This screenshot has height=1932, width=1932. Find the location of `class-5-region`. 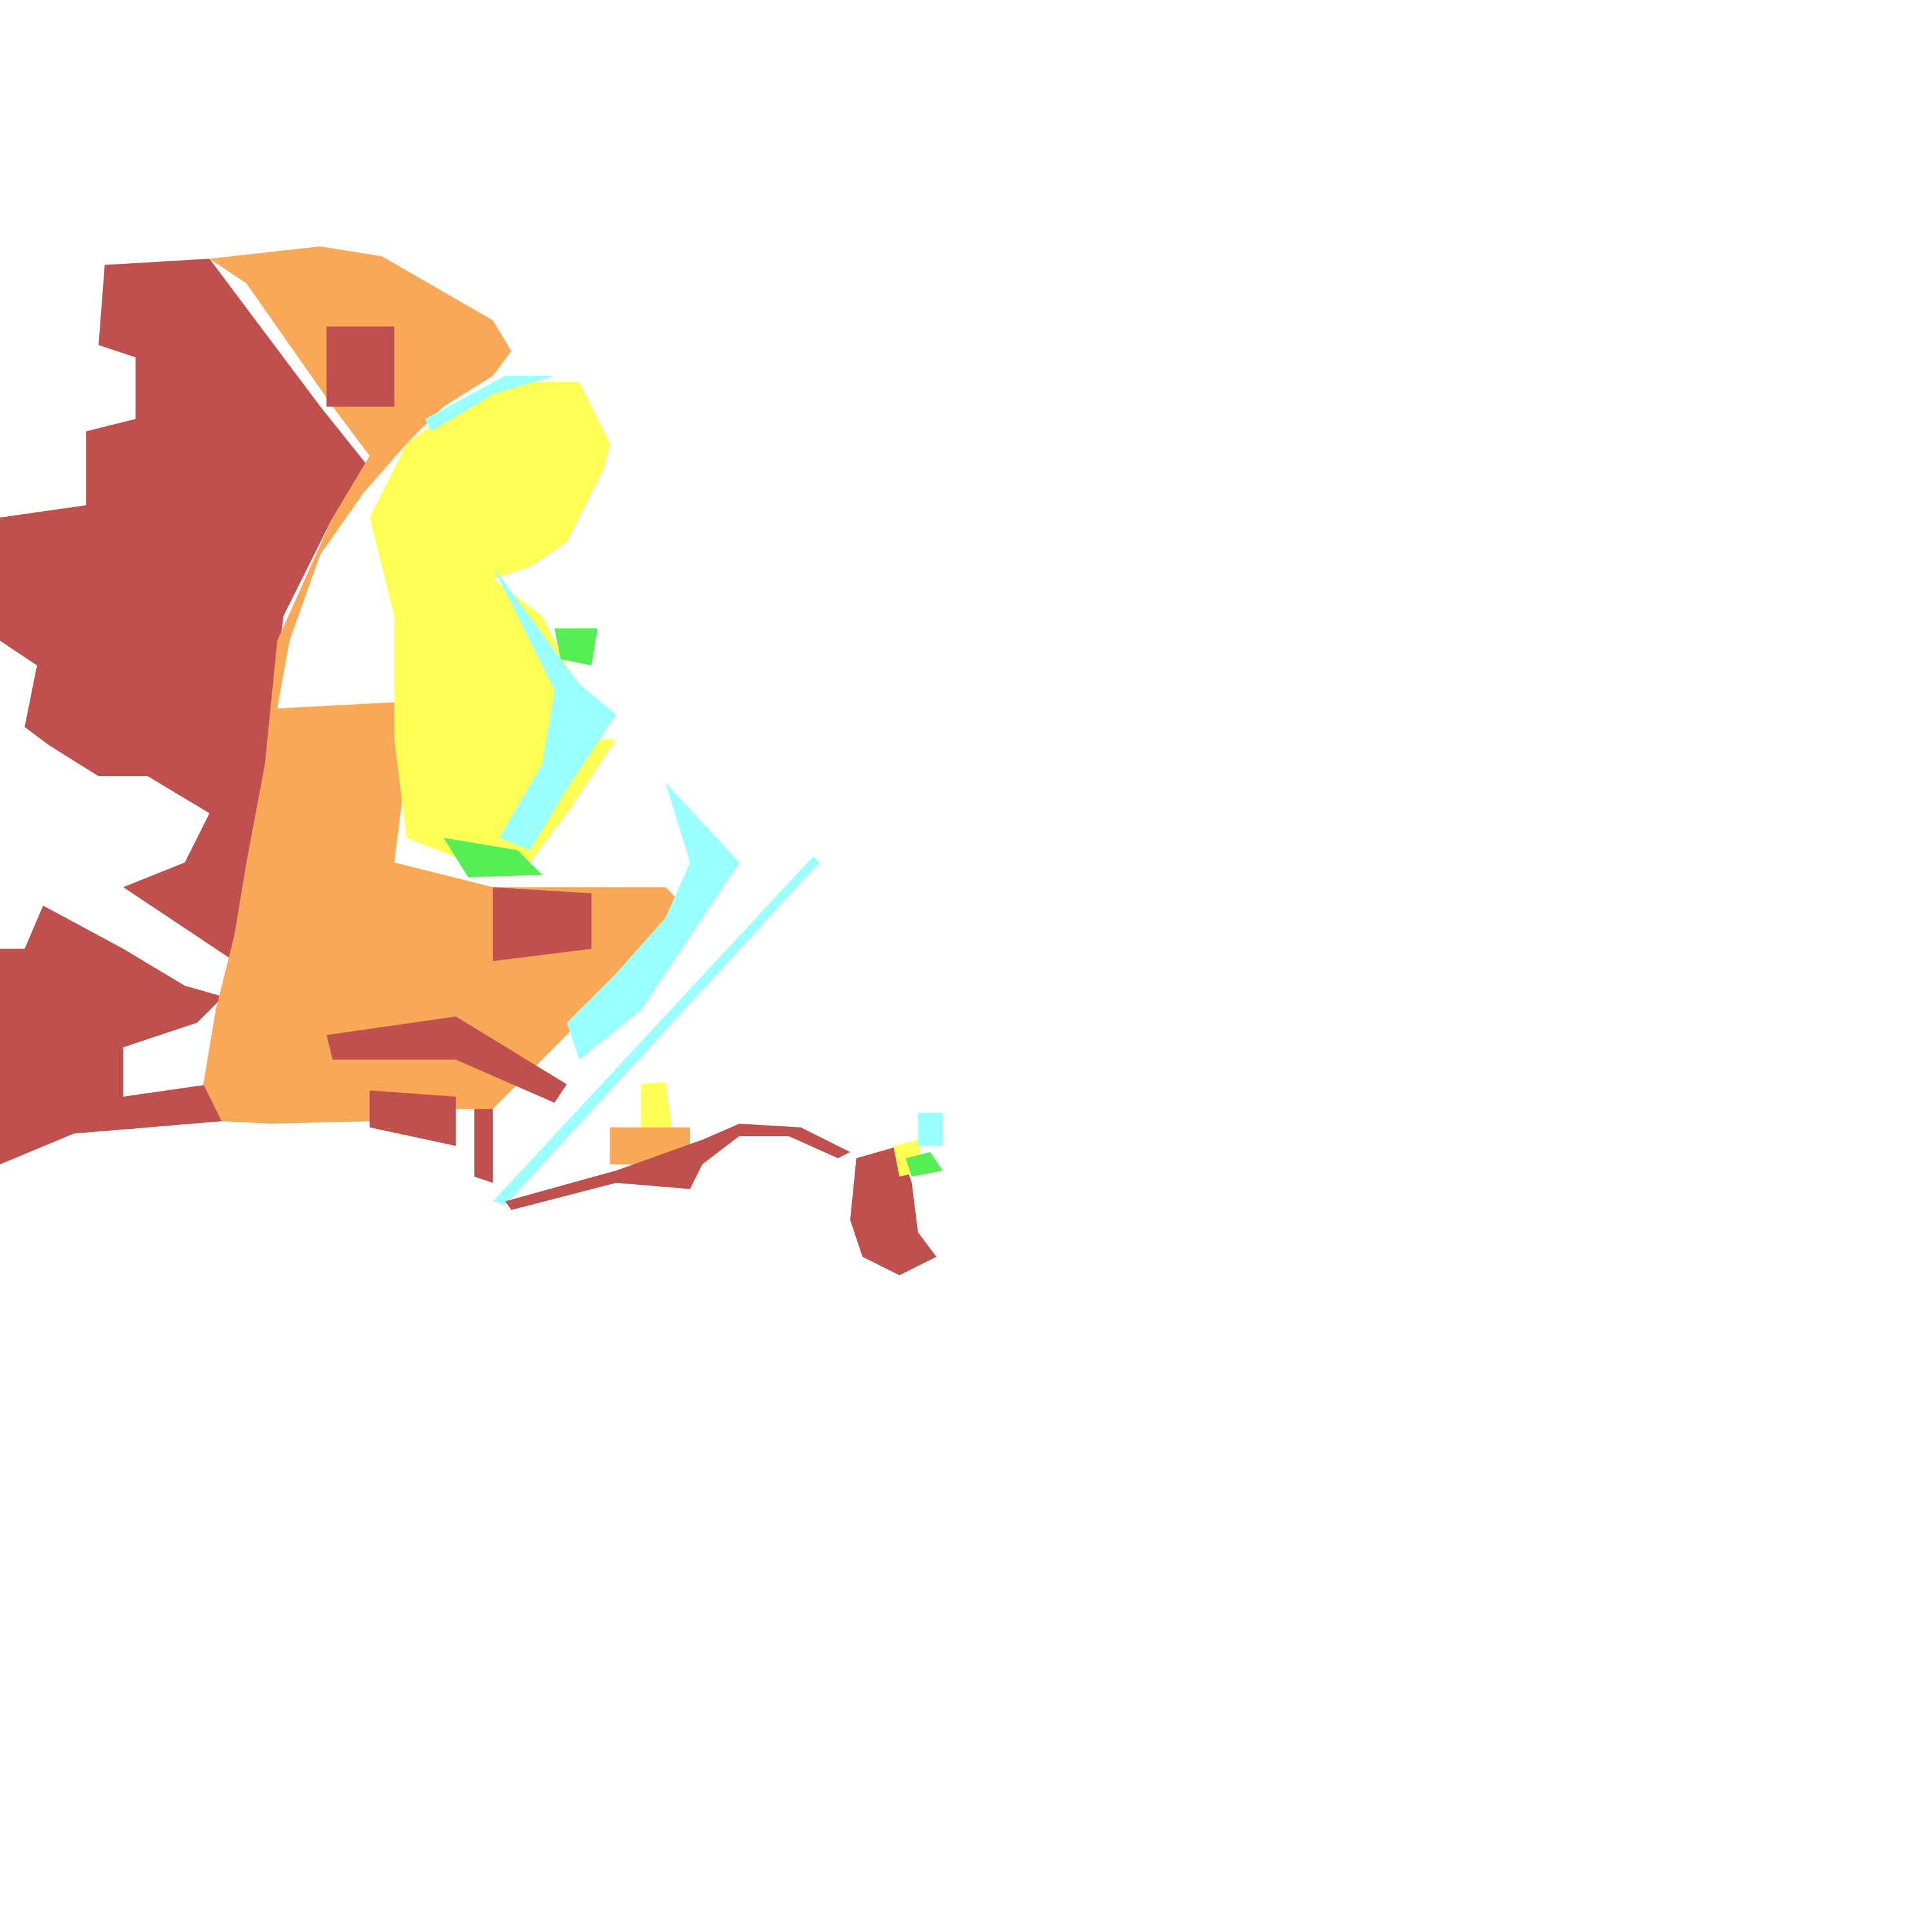

class-5-region is located at coordinates (684, 790).